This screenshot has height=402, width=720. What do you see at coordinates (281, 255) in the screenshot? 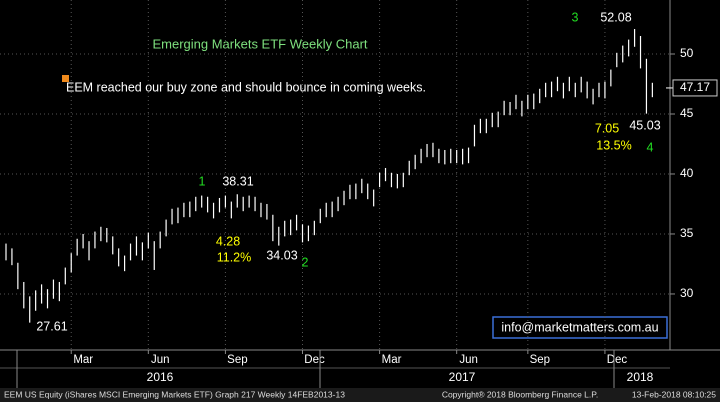
I see `annotation: 34.03` at bounding box center [281, 255].